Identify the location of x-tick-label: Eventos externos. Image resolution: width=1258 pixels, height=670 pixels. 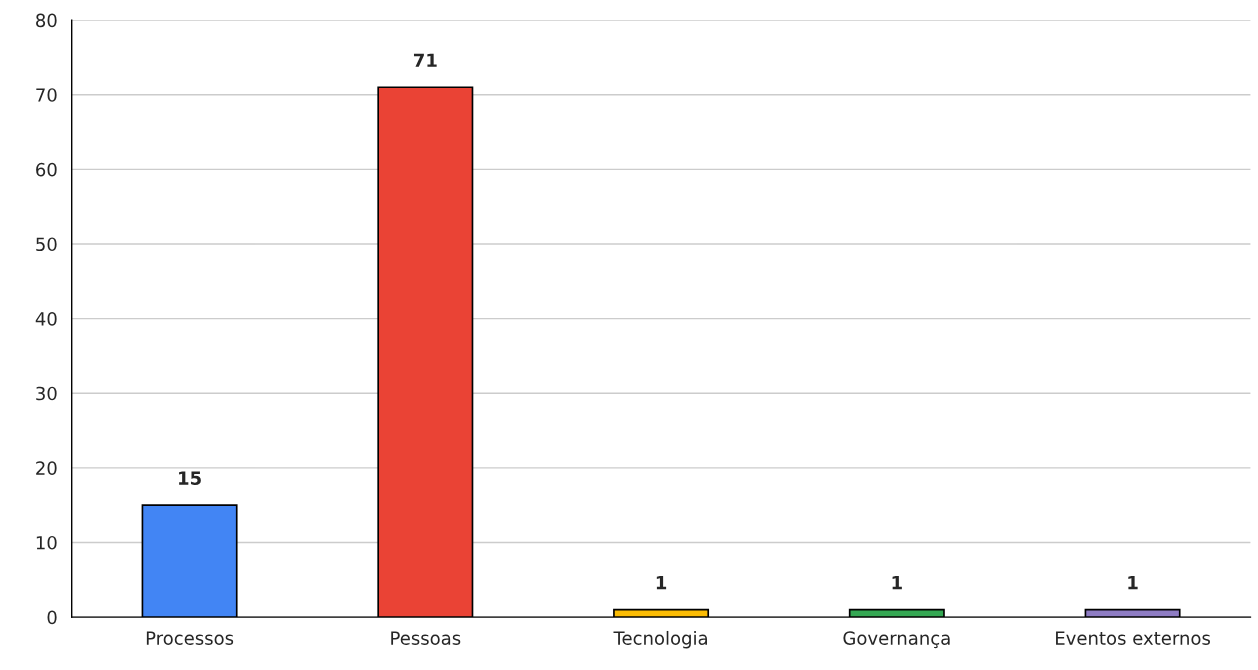
(1133, 638).